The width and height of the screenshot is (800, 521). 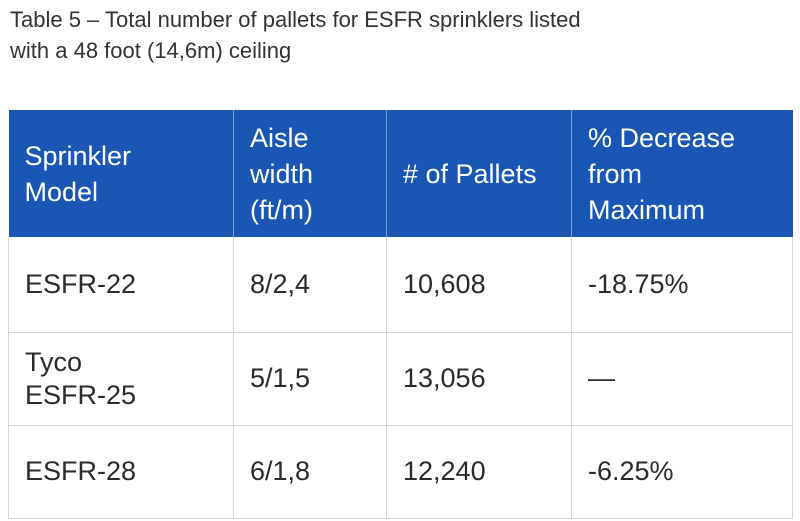 What do you see at coordinates (121, 472) in the screenshot?
I see `cell-model: ESFR-28` at bounding box center [121, 472].